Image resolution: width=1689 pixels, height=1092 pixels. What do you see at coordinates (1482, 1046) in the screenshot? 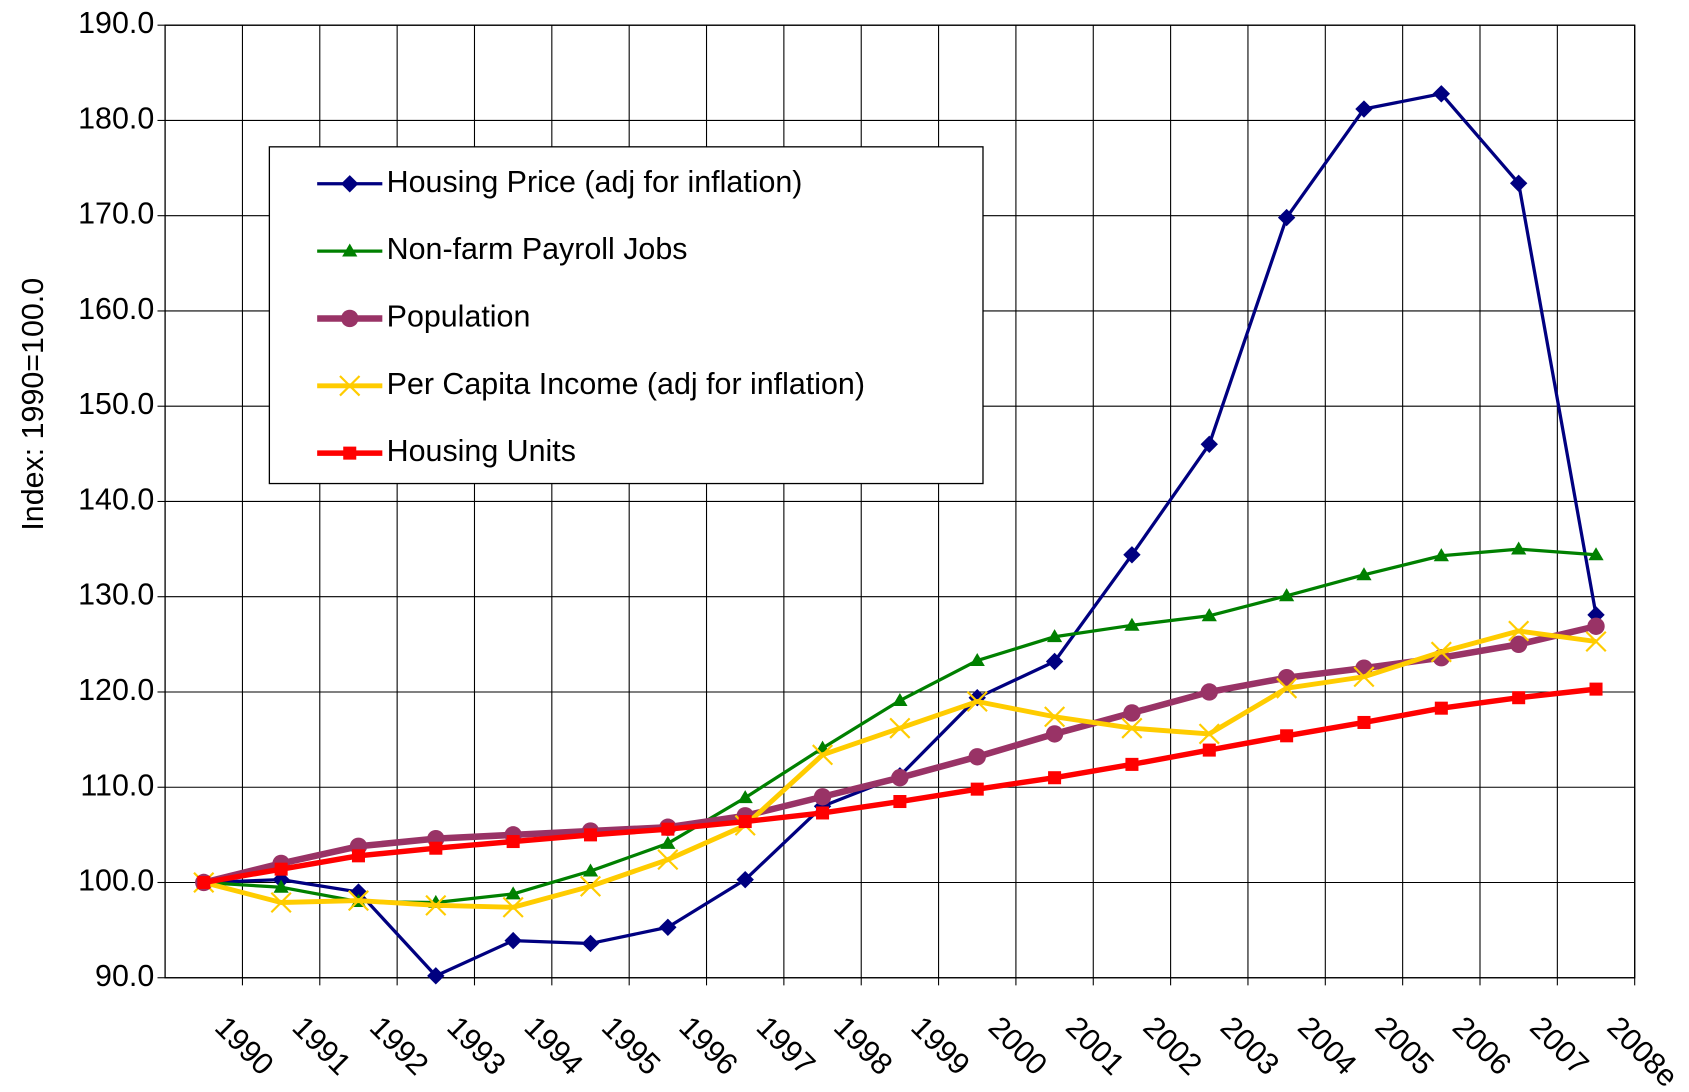
I see `x-tick-label: 2006` at bounding box center [1482, 1046].